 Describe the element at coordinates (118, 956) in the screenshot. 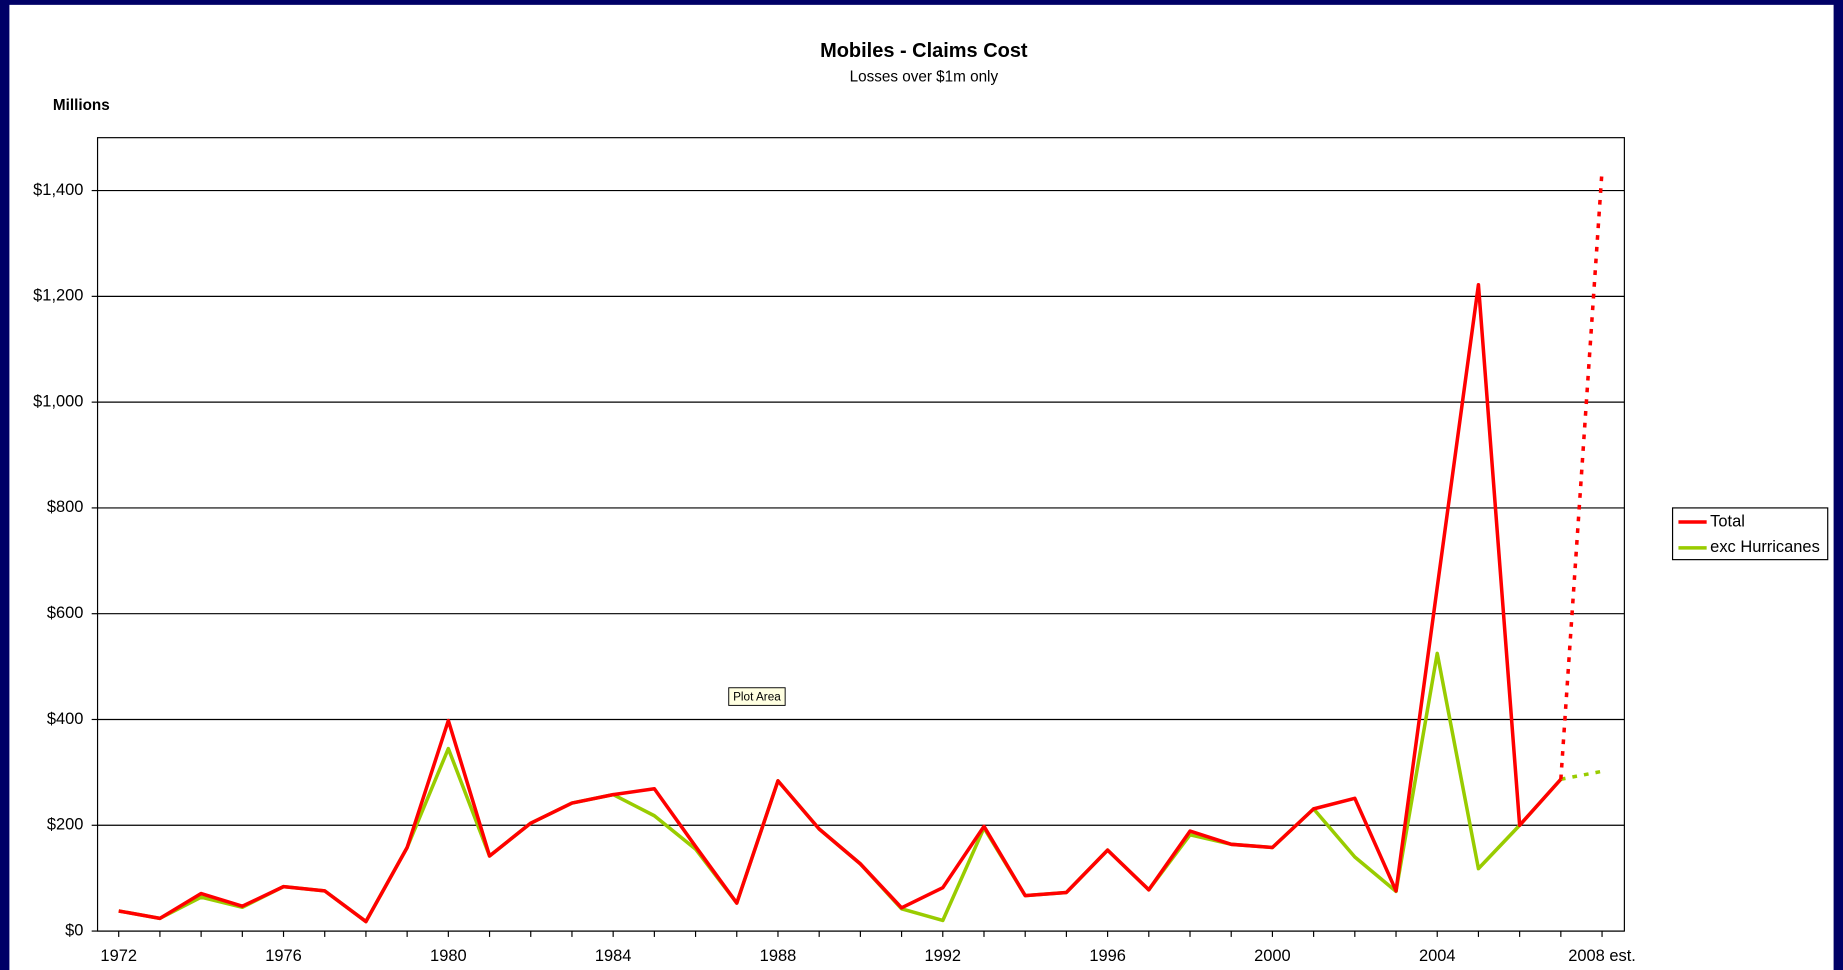

I see `x-tick-label: 1972` at that location.